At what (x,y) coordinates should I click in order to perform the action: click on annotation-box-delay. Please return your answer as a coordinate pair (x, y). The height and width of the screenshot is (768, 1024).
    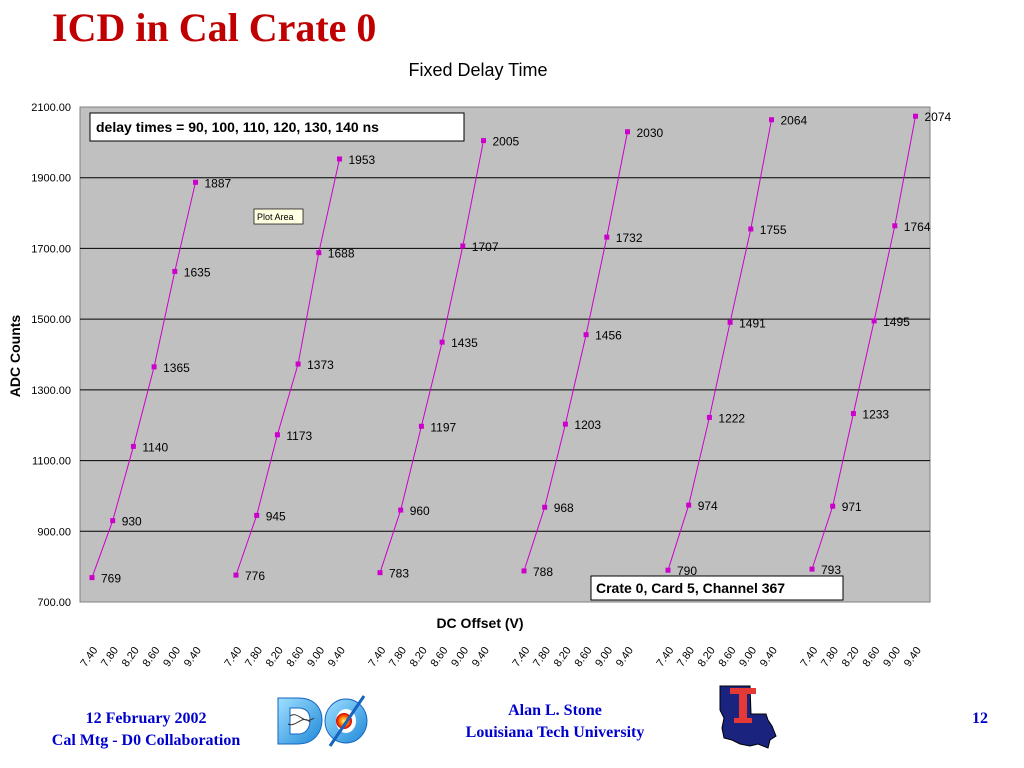
    Looking at the image, I should click on (277, 127).